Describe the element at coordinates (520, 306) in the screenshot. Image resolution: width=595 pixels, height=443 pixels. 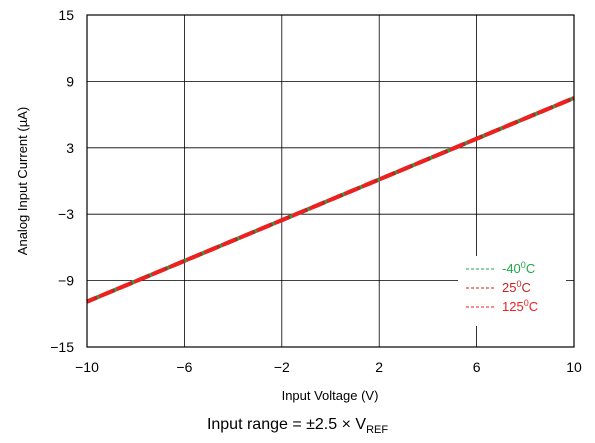
I see `legend-entry: 1250C` at that location.